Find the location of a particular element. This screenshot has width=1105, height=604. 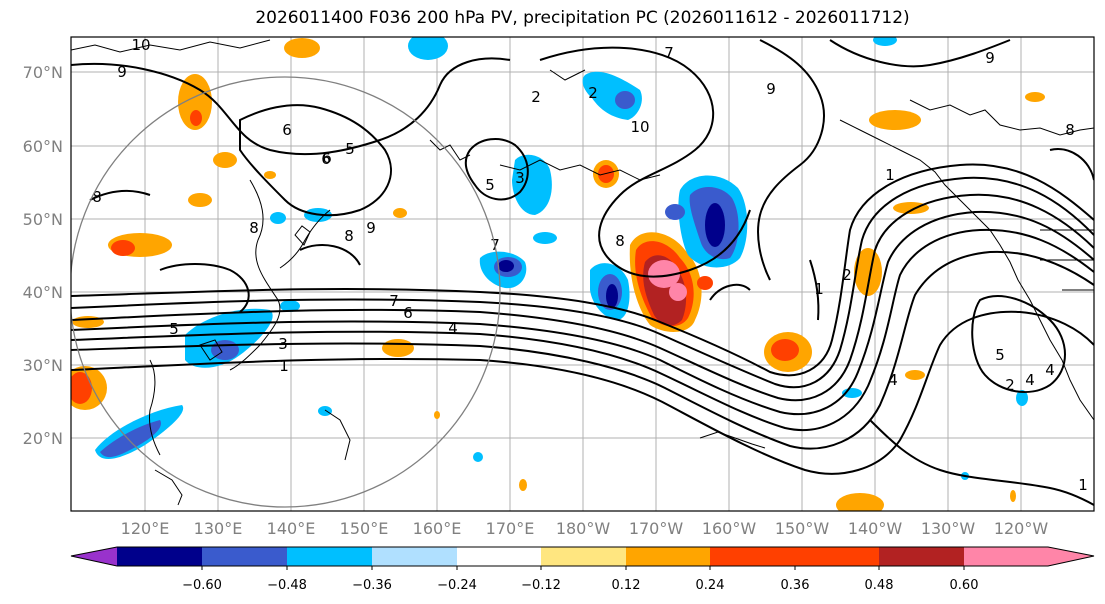

lon-label: 150°E is located at coordinates (364, 528).